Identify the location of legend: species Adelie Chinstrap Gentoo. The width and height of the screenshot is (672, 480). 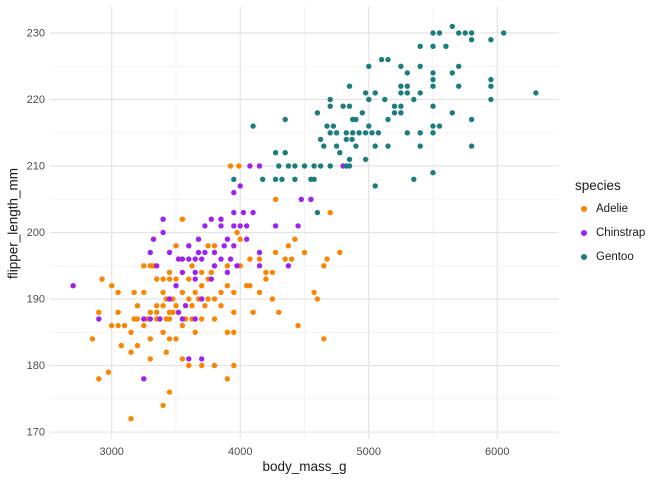
(610, 226).